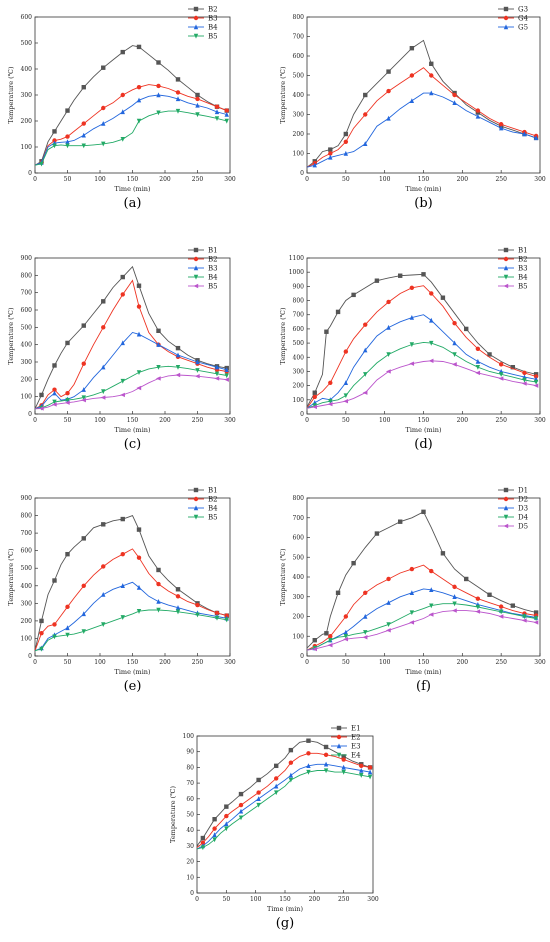  Describe the element at coordinates (213, 500) in the screenshot. I see `chart-5-series-b2-legend-label: B2` at that location.